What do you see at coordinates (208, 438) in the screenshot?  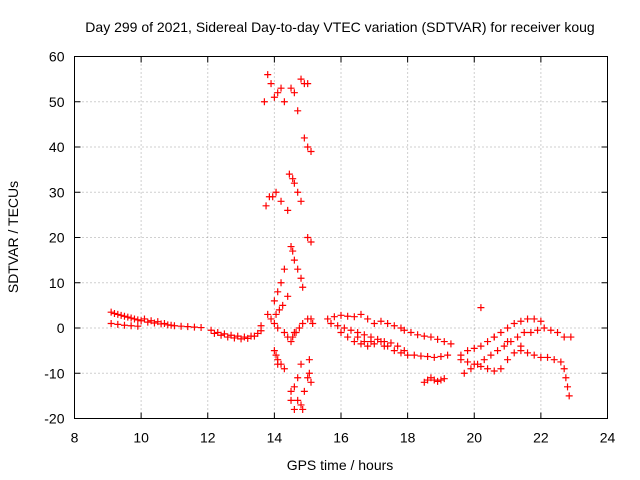 I see `x-tick-label: 12` at bounding box center [208, 438].